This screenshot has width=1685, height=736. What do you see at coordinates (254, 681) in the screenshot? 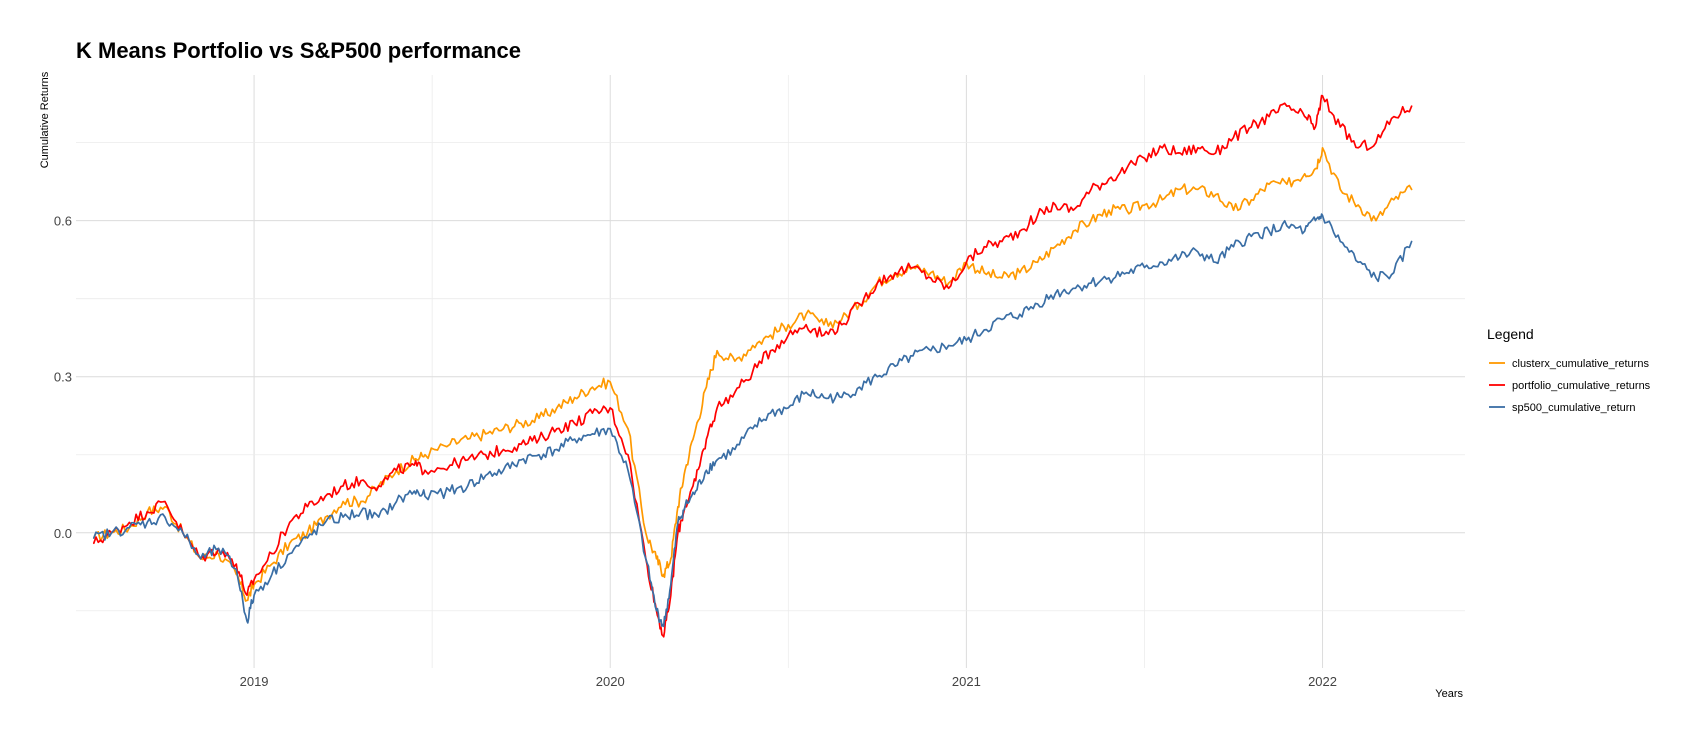
I see `x-tick-label: 2019` at bounding box center [254, 681].